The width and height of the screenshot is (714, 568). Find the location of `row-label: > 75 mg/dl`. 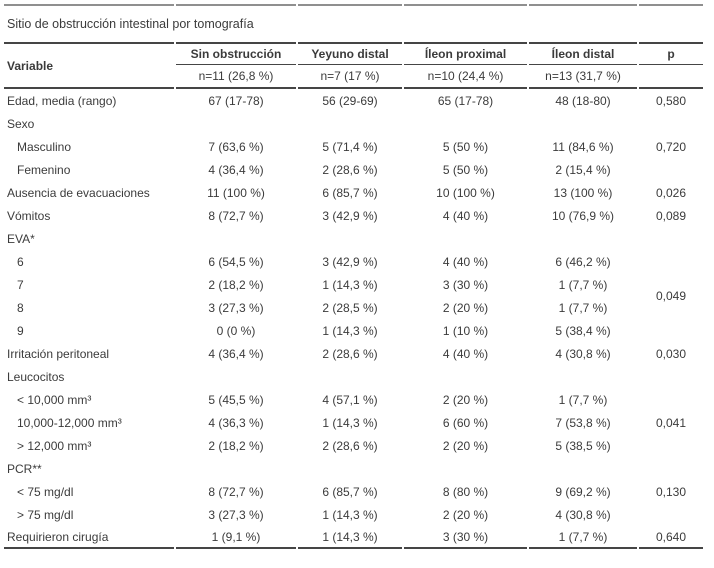

row-label: > 75 mg/dl is located at coordinates (45, 514).